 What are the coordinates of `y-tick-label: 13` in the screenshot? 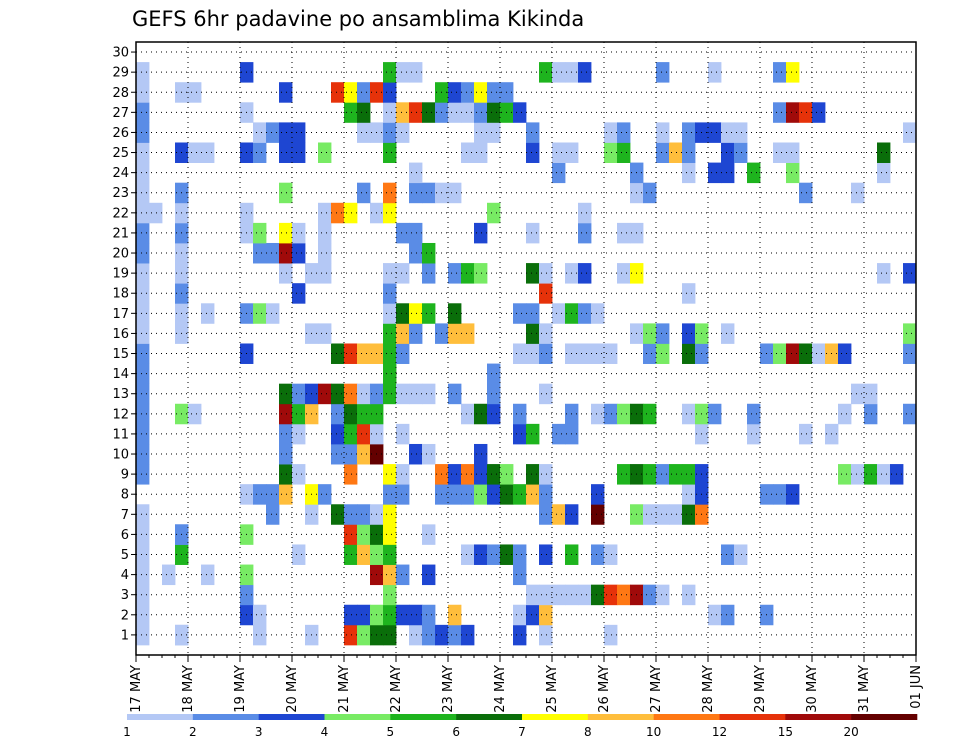 It's located at (120, 394).